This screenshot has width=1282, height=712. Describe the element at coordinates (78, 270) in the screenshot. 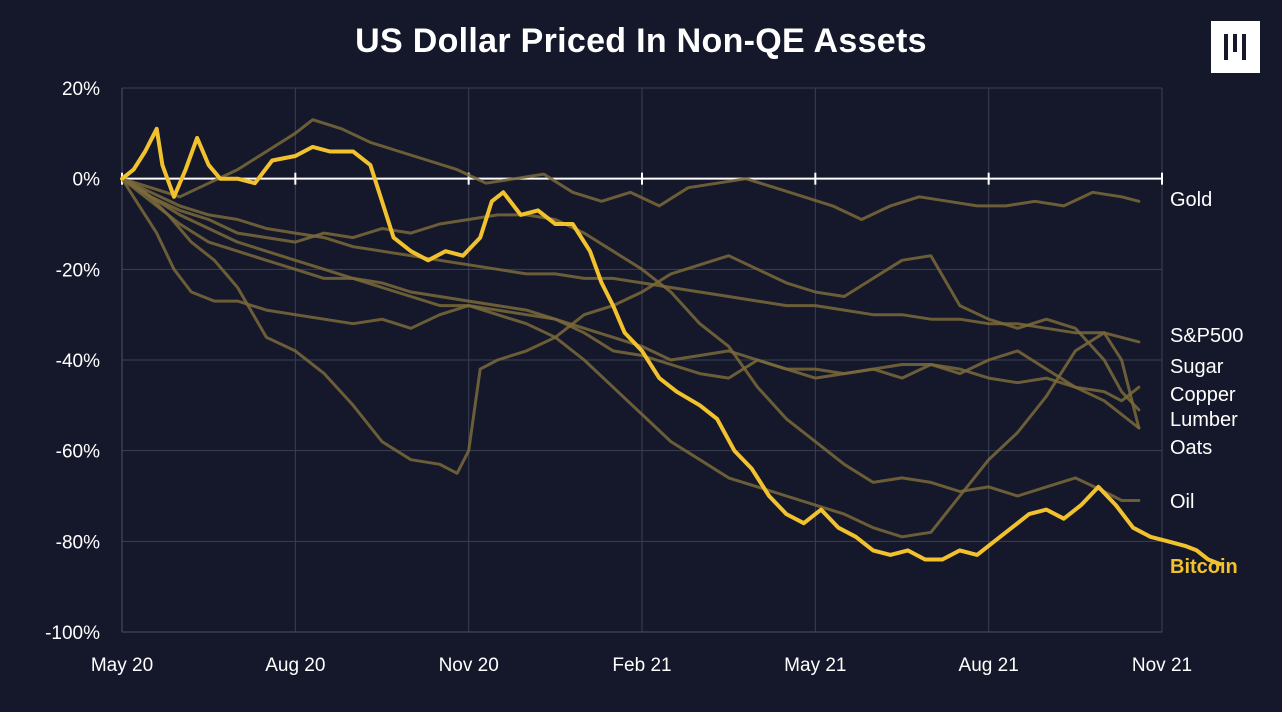

I see `y-tick-label: -20%` at that location.